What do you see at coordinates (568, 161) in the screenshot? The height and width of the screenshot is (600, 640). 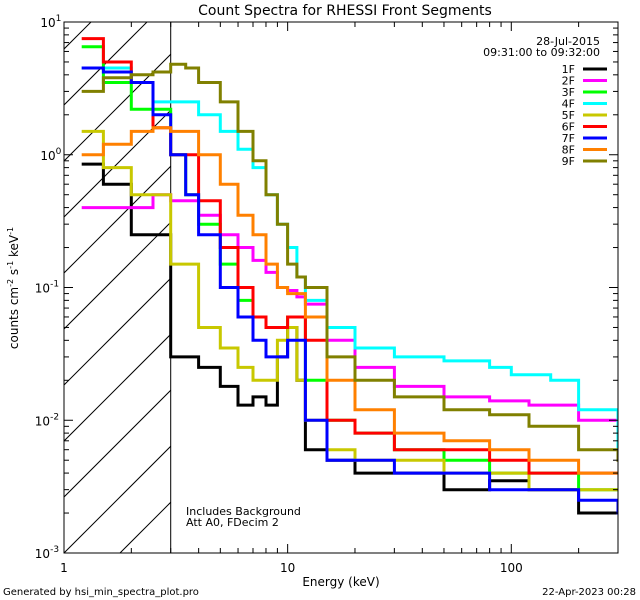 I see `legend-label-9f: 9F` at bounding box center [568, 161].